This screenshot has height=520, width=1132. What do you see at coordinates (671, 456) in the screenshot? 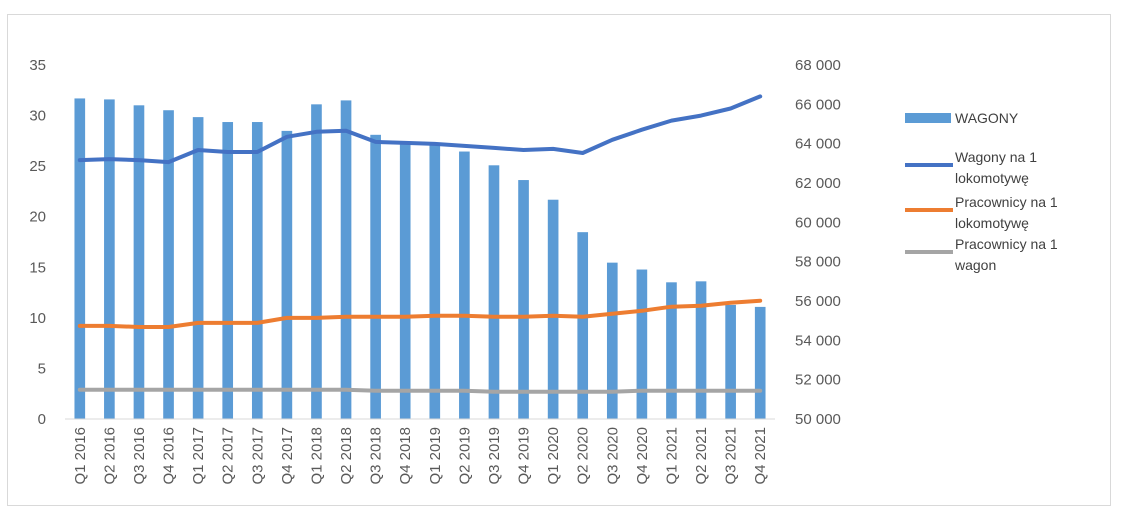
I see `x-tick-label: Q1 2021` at bounding box center [671, 456].